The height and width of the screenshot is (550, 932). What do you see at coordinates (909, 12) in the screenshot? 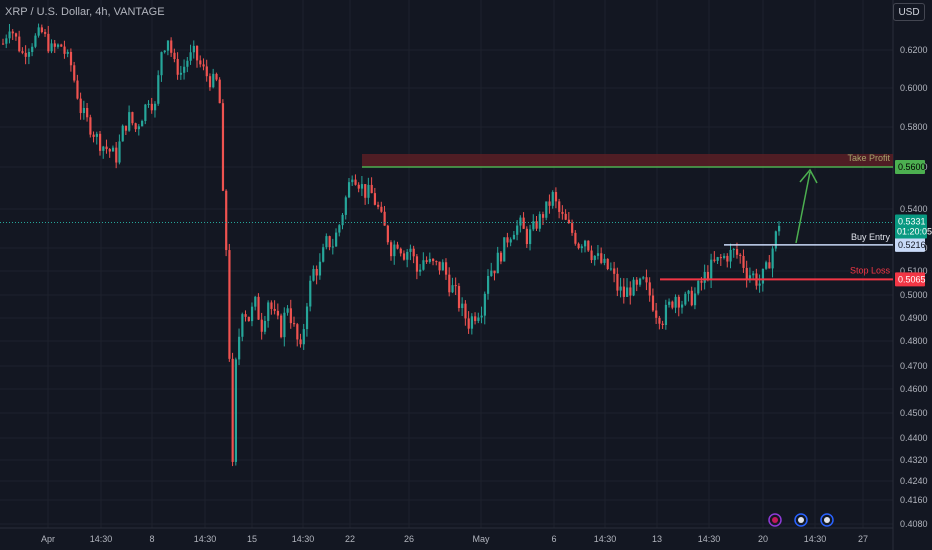
I see `currency-button: USD` at bounding box center [909, 12].